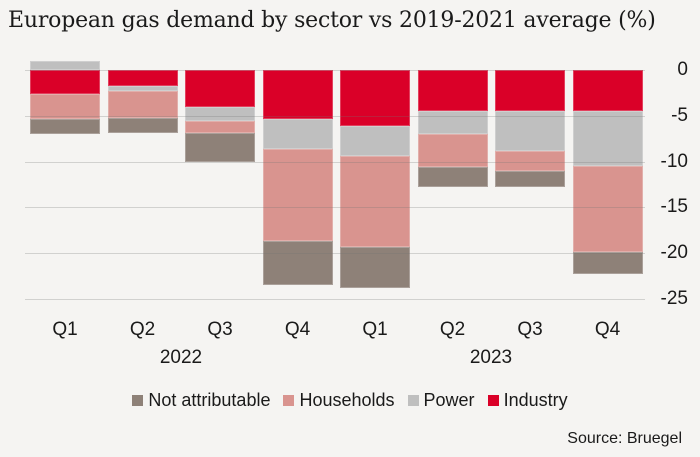  What do you see at coordinates (682, 69) in the screenshot?
I see `y-tick-label-0: 0` at bounding box center [682, 69].